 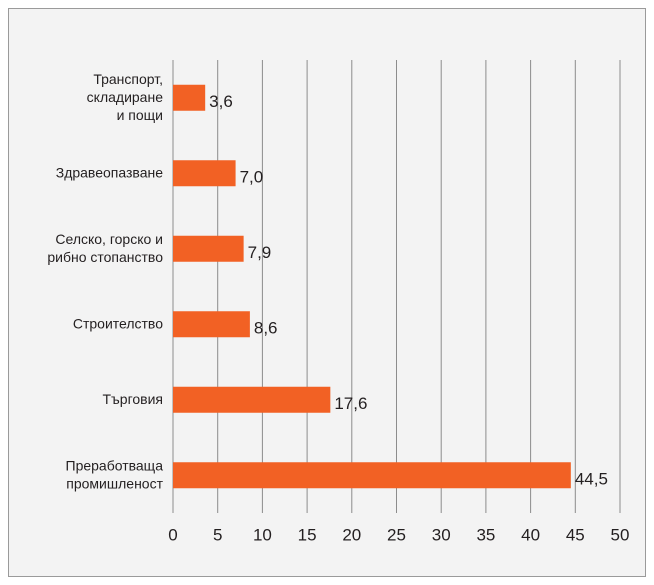 I want to click on category-label: Търговия, so click(x=132, y=398).